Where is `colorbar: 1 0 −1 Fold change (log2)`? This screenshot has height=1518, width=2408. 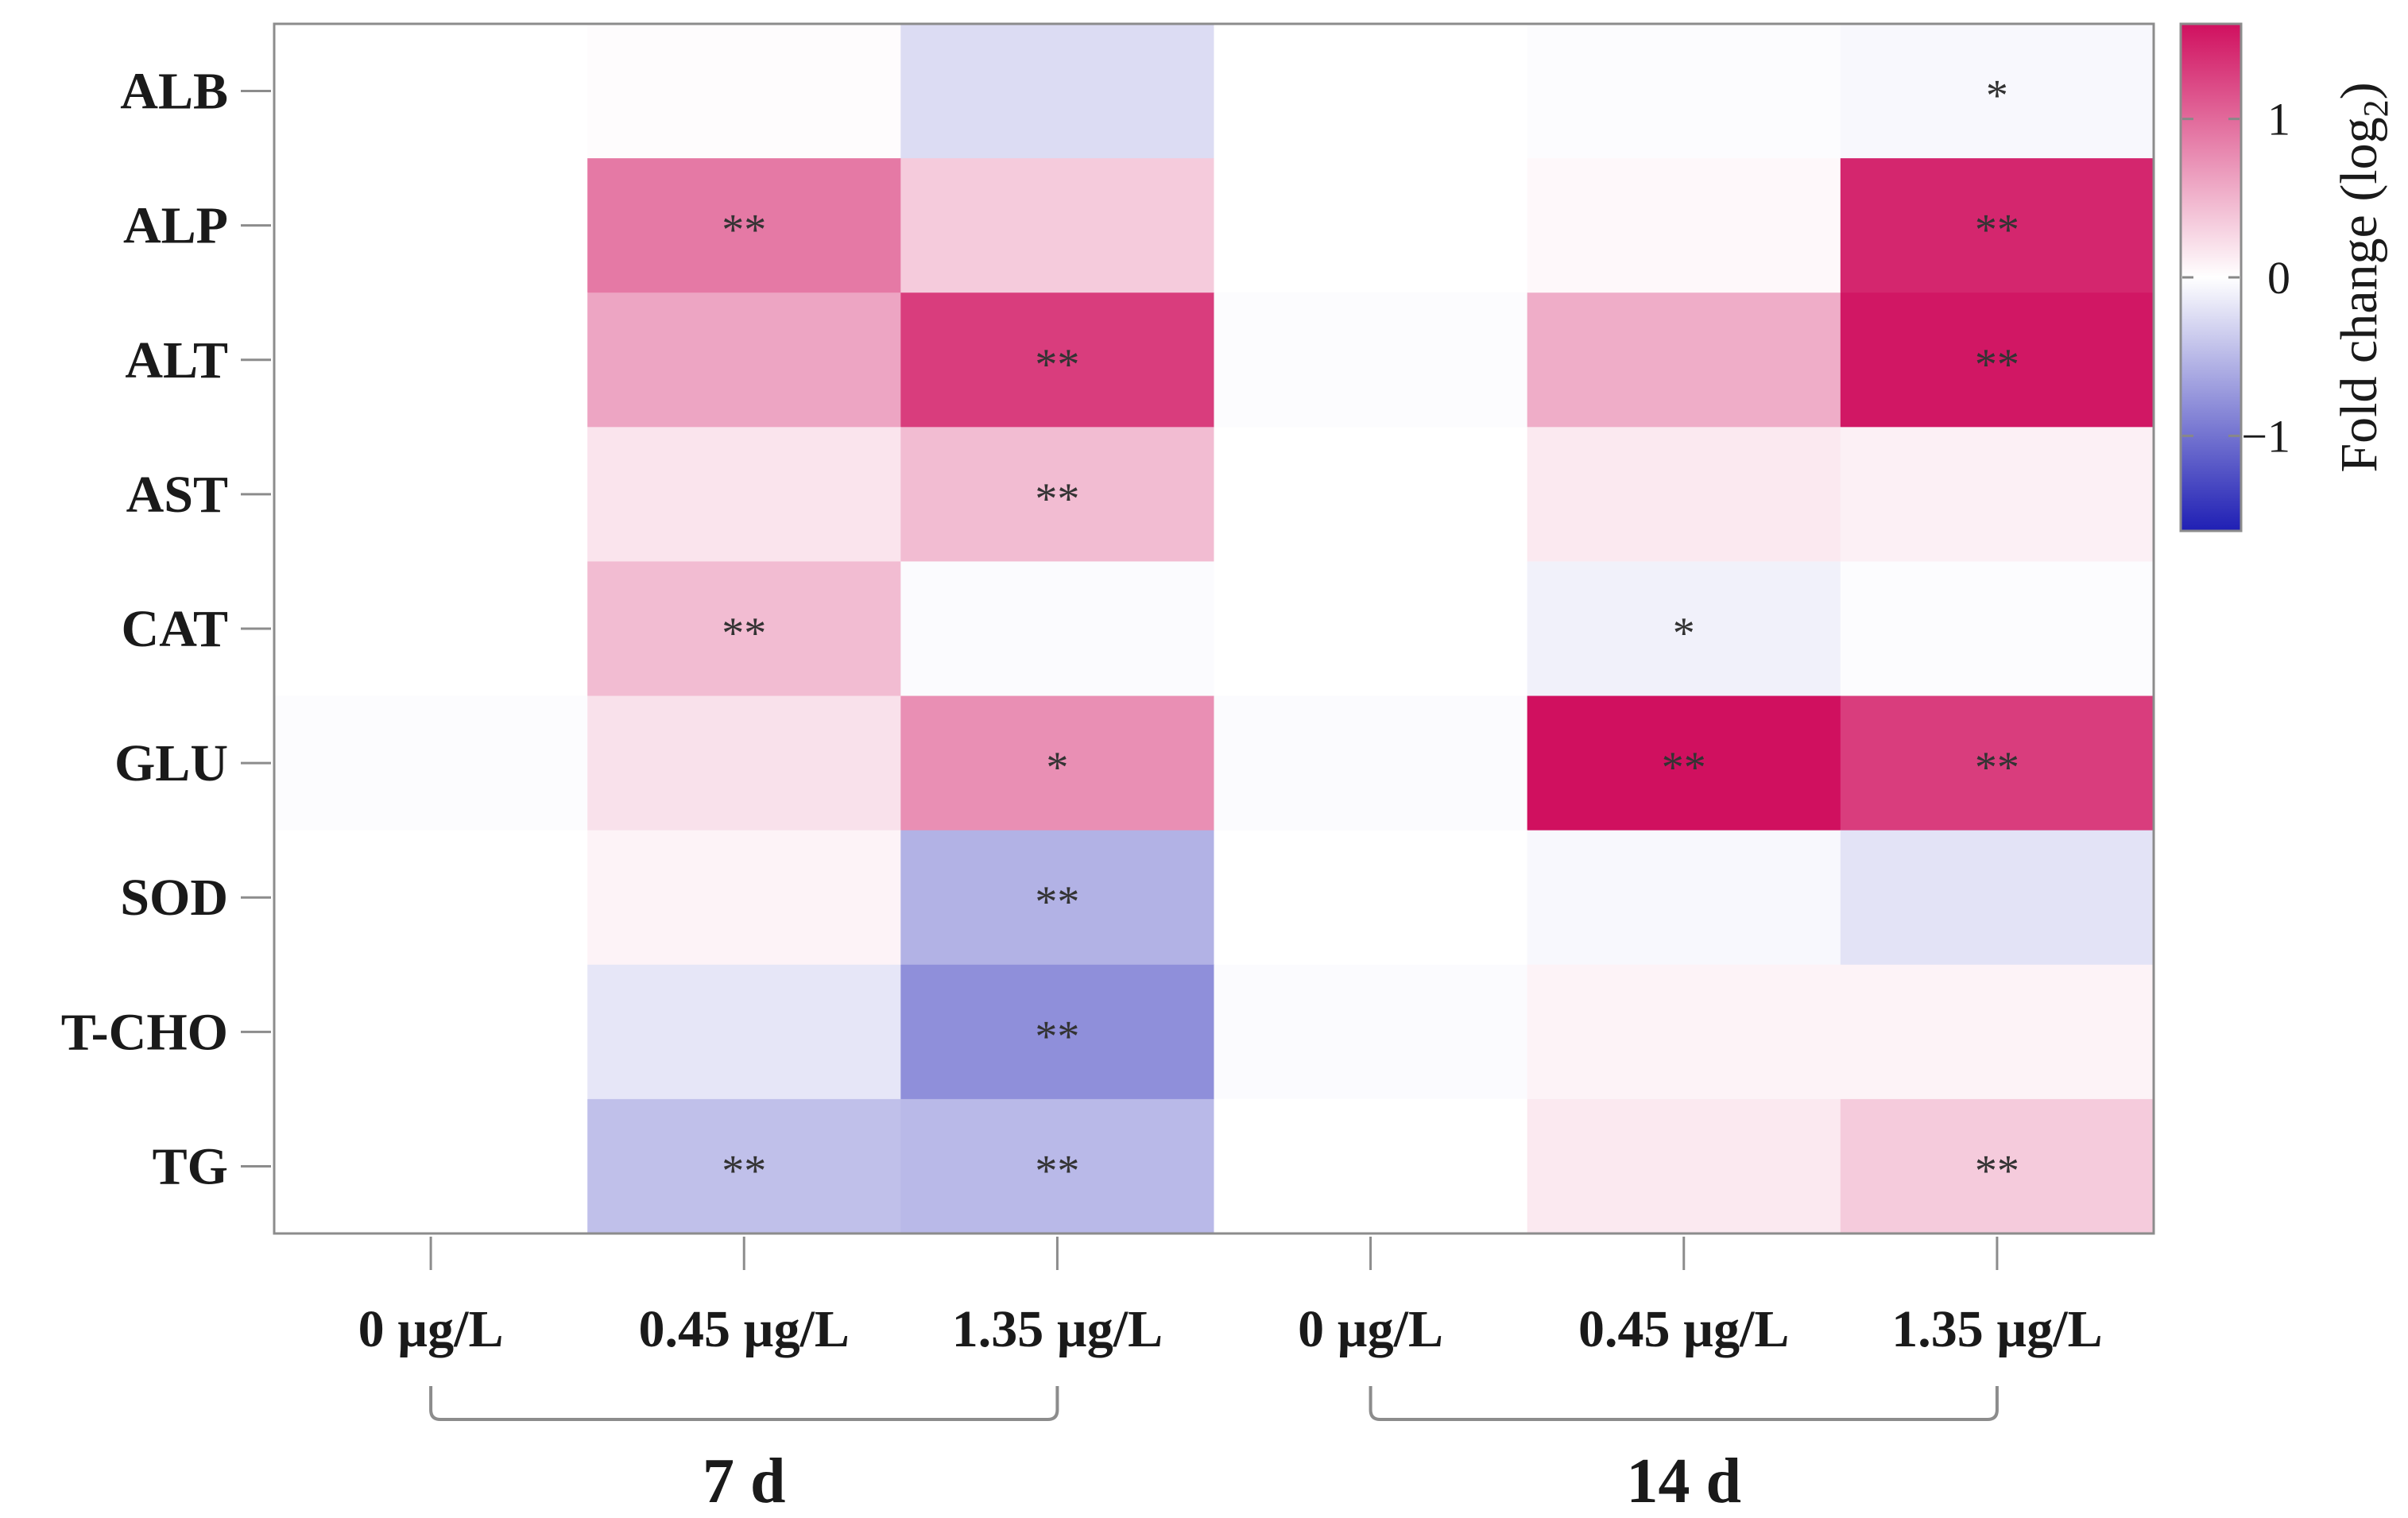 colorbar: 1 0 −1 Fold change (log2) is located at coordinates (2287, 277).